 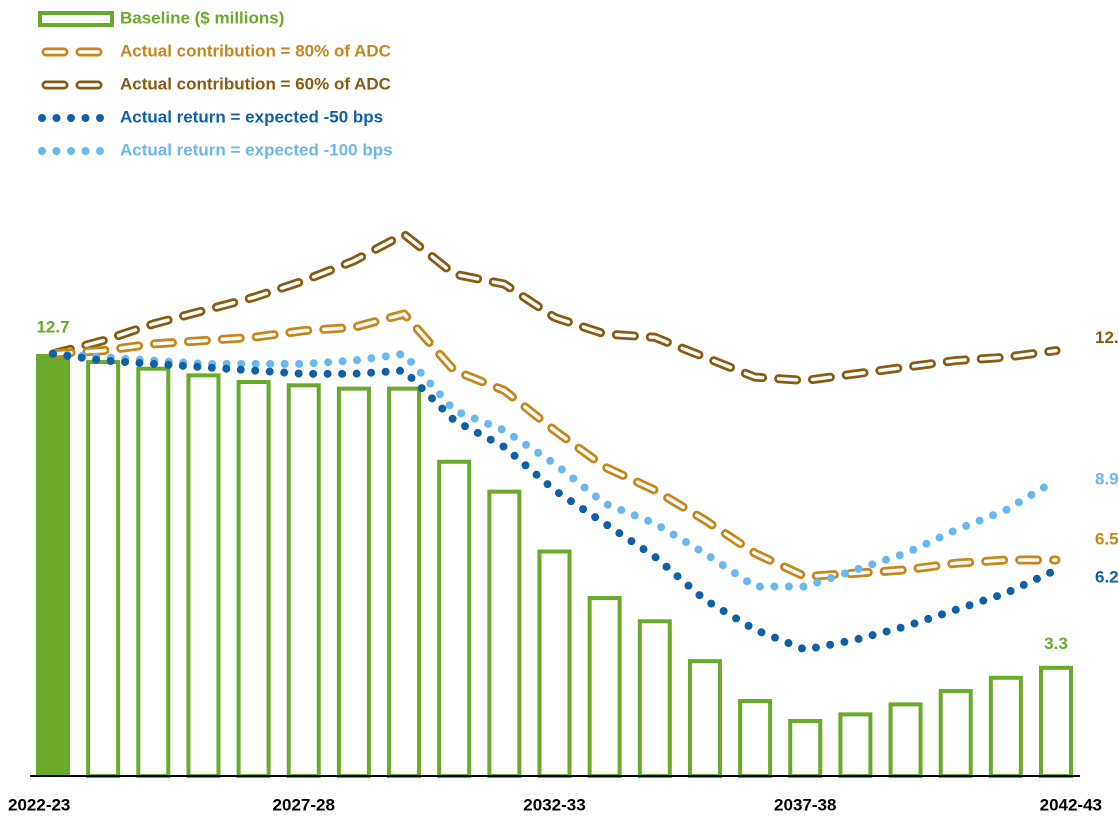 What do you see at coordinates (255, 50) in the screenshot?
I see `legend-label: Actual contribution = 80% of ADC` at bounding box center [255, 50].